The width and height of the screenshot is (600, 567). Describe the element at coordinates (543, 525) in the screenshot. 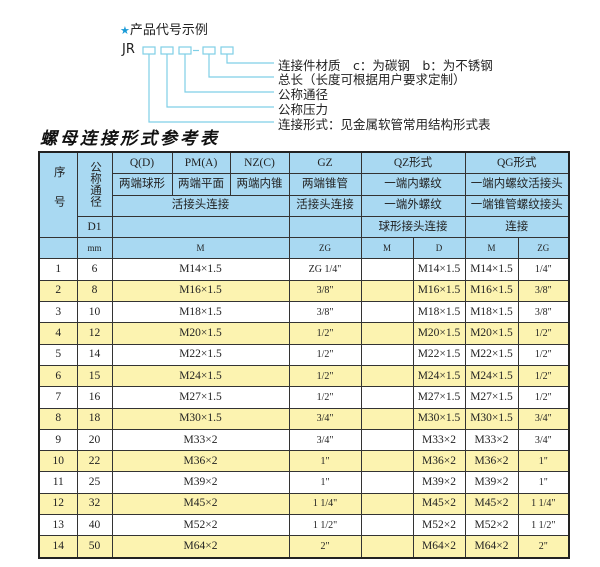

I see `cell-qg-zg: 1 1/2"` at that location.